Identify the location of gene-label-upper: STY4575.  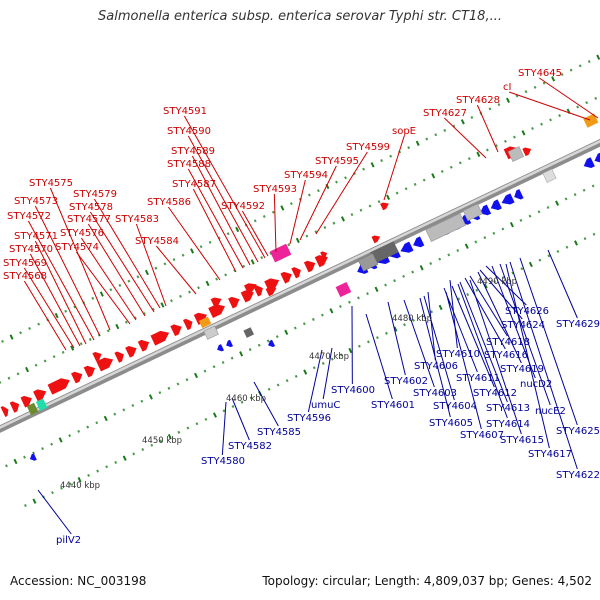
(51, 183).